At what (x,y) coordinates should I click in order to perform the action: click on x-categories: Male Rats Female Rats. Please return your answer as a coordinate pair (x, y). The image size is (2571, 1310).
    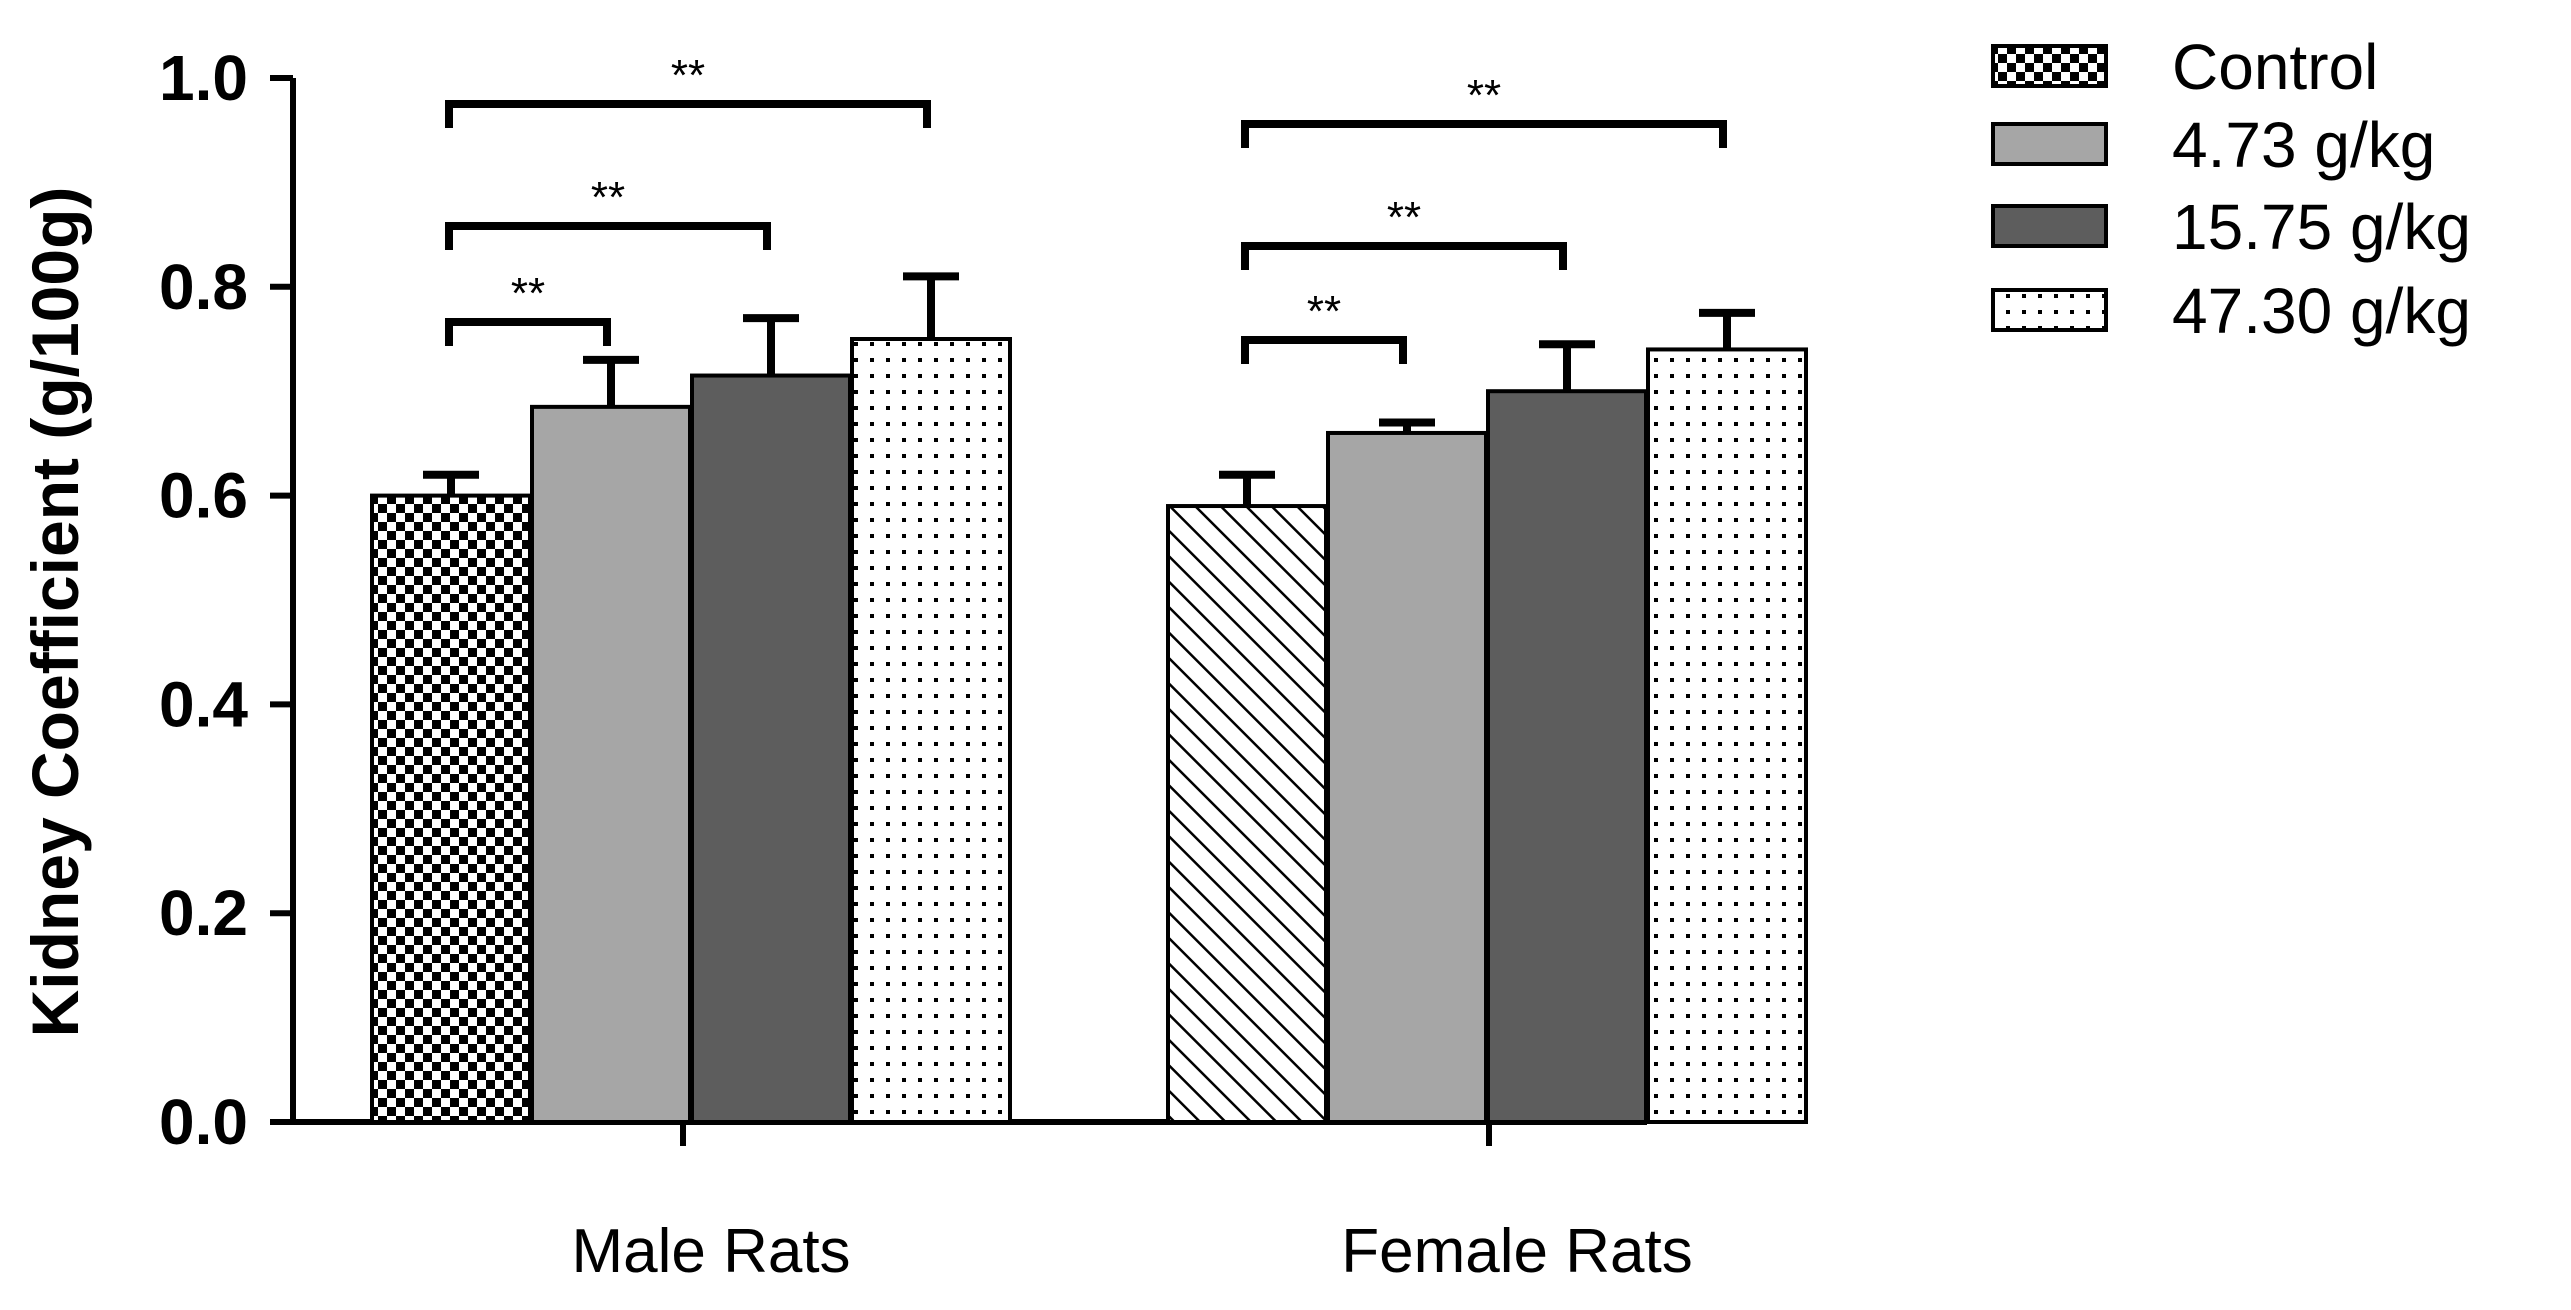
    Looking at the image, I should click on (1132, 1204).